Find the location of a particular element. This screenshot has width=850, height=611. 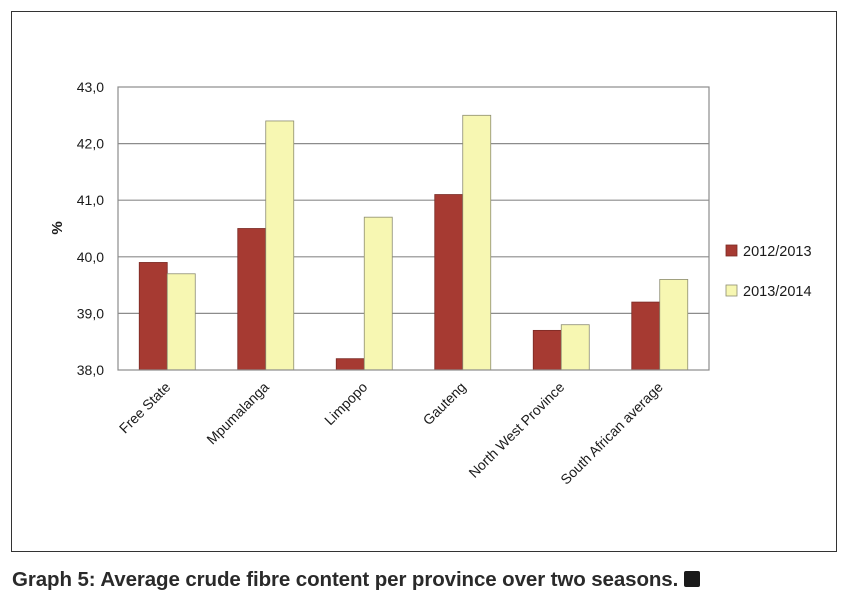

x-tick-label: Mpumalanga is located at coordinates (237, 413).